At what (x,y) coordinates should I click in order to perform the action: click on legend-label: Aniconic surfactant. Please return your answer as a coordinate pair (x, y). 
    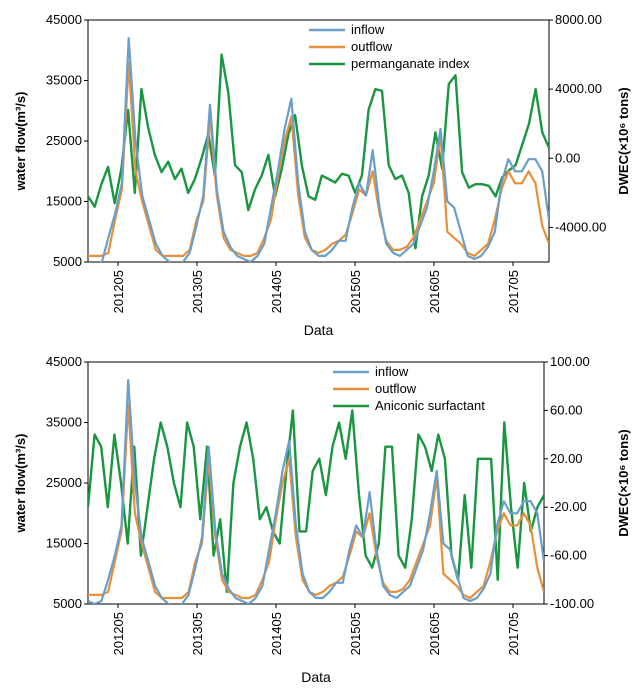
    Looking at the image, I should click on (430, 405).